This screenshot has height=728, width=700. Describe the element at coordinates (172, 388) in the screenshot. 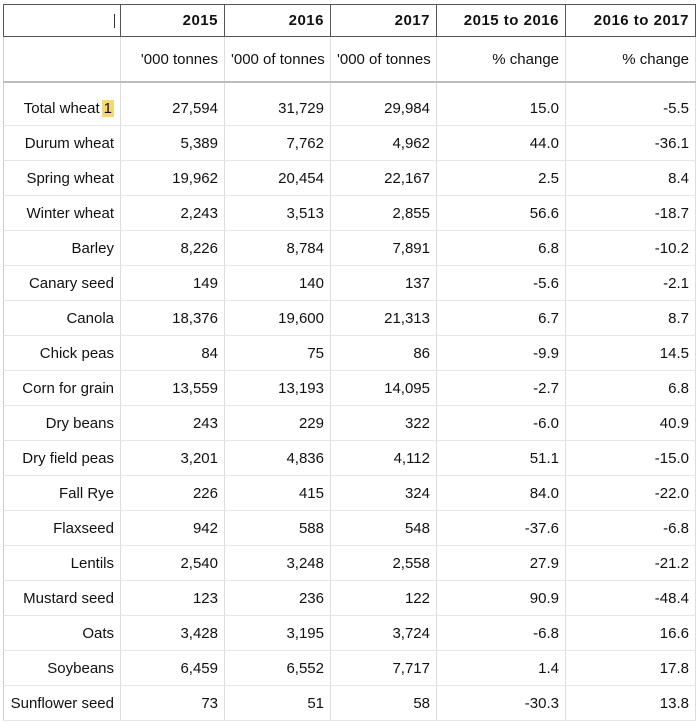

I see `value-2015-cell: 13,559` at that location.